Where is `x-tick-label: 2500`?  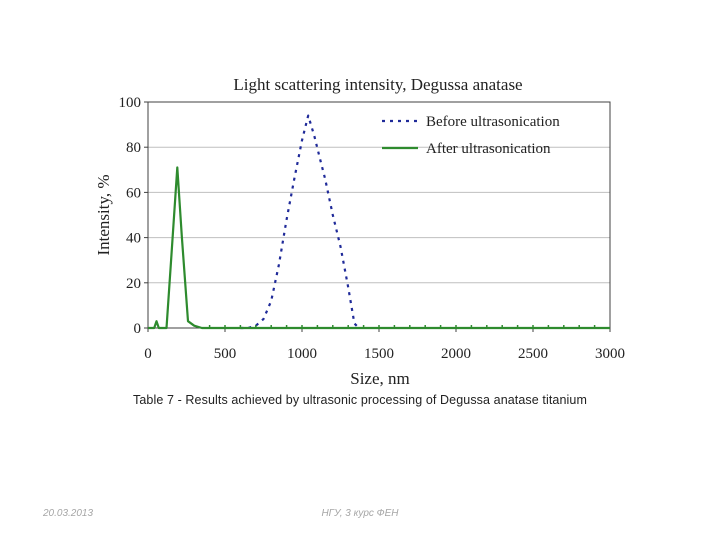 x-tick-label: 2500 is located at coordinates (533, 354).